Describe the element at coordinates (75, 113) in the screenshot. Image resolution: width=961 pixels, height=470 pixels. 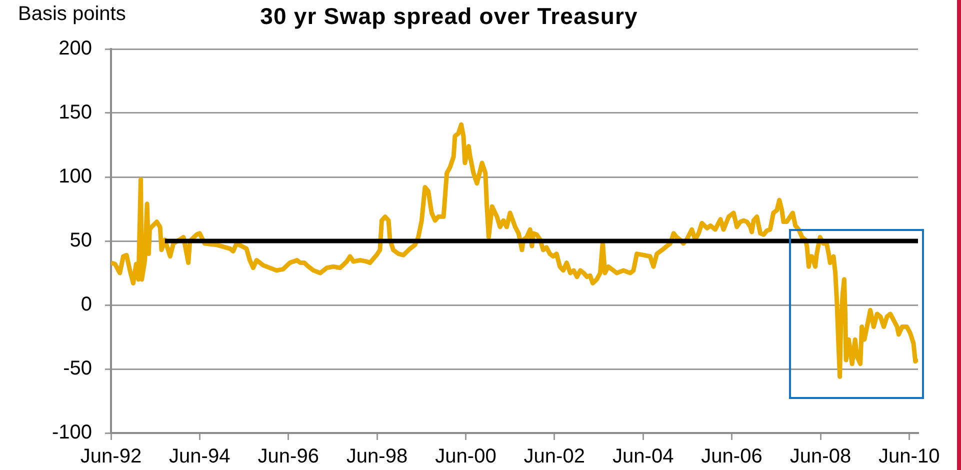
I see `y-tick-label: 150` at that location.